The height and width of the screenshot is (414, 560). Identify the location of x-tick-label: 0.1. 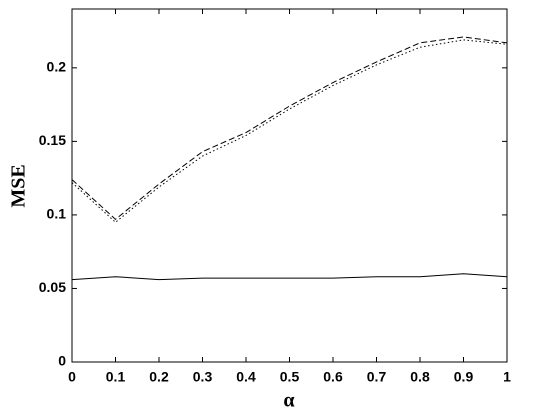
(116, 377).